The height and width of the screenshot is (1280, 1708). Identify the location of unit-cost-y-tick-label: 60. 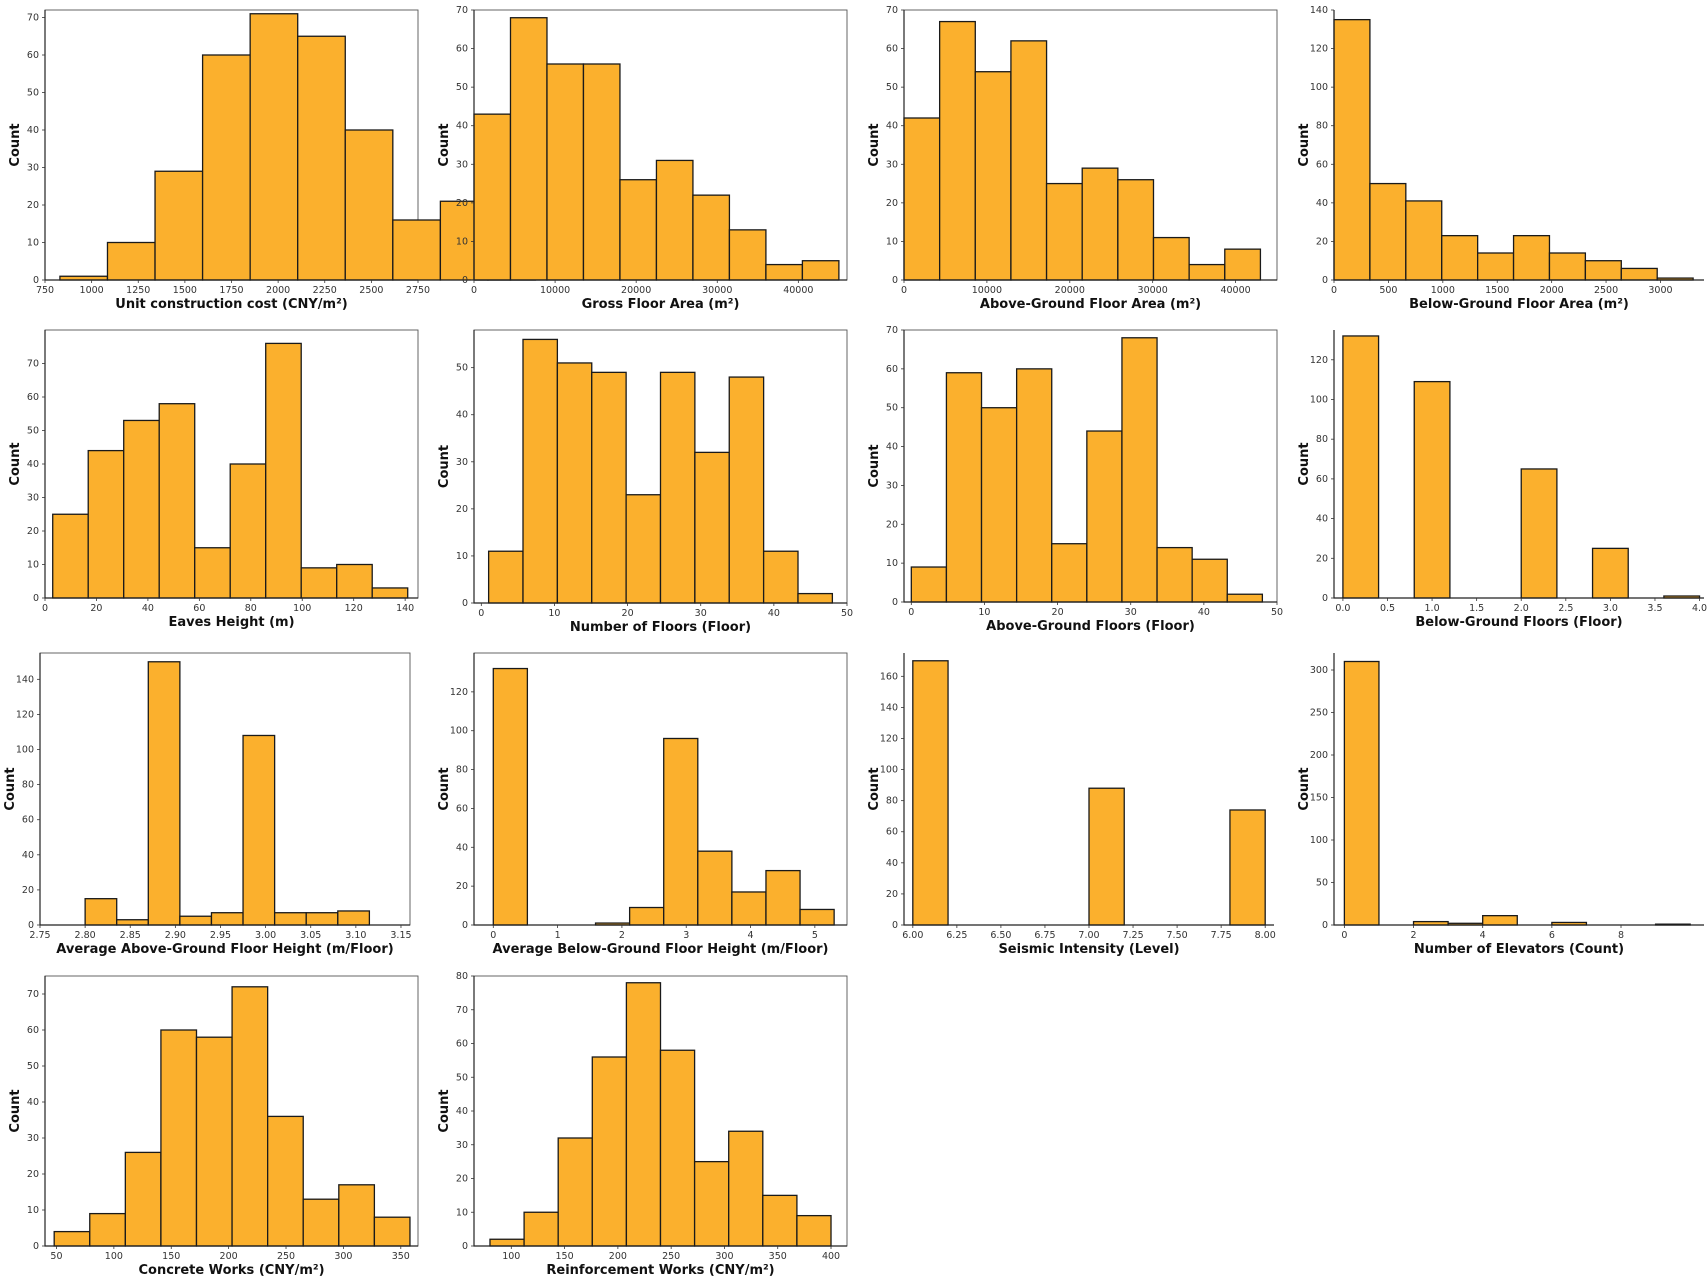
(33, 55).